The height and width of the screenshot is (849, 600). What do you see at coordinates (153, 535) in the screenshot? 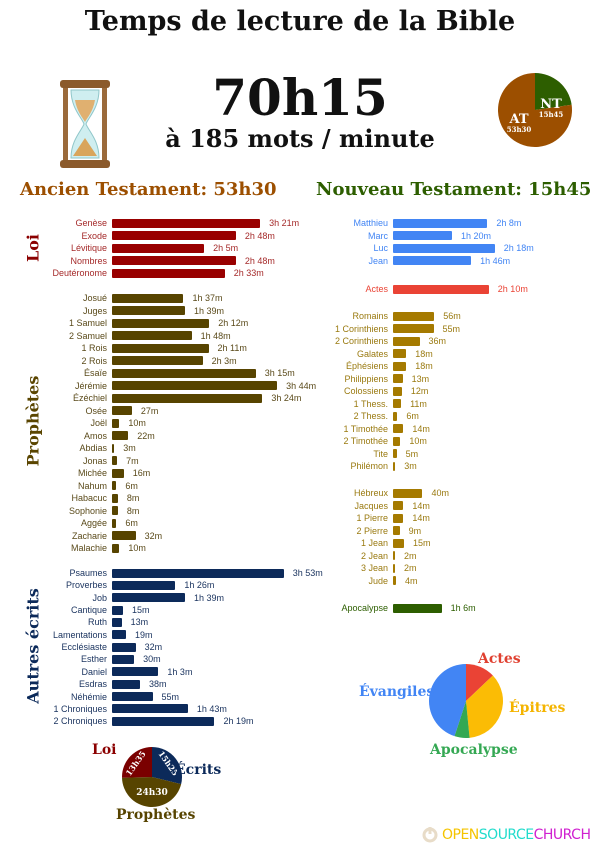
I see `duration-label: 32m` at bounding box center [153, 535].